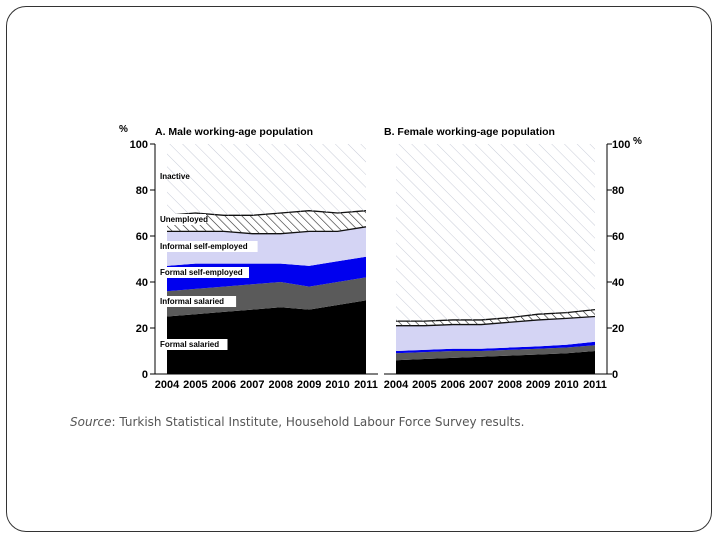 Image resolution: width=720 pixels, height=540 pixels. I want to click on legend-label: Inactive, so click(175, 176).